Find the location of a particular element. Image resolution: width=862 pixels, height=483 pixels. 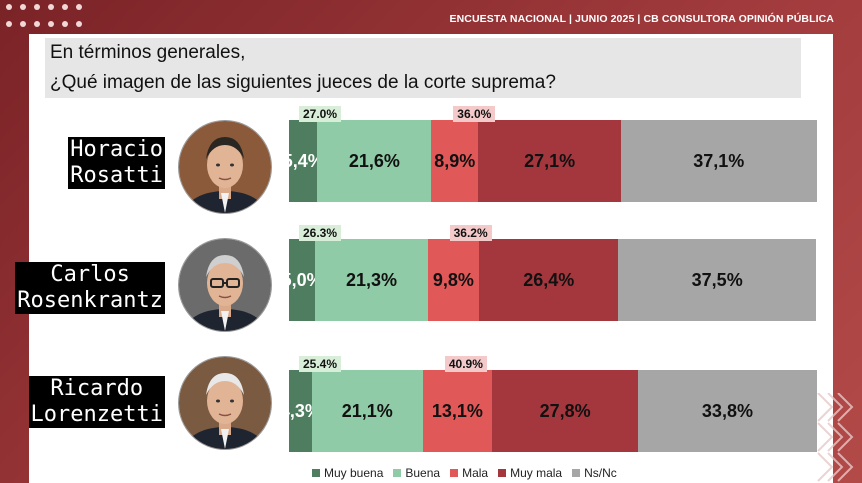

positive-total-tag: 26.3% is located at coordinates (320, 233).